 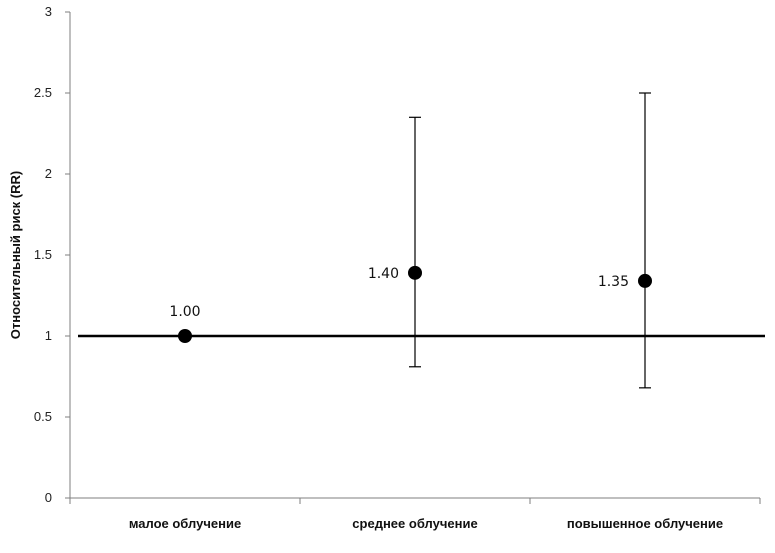 I want to click on x-category-label: среднее облучение, so click(x=414, y=523).